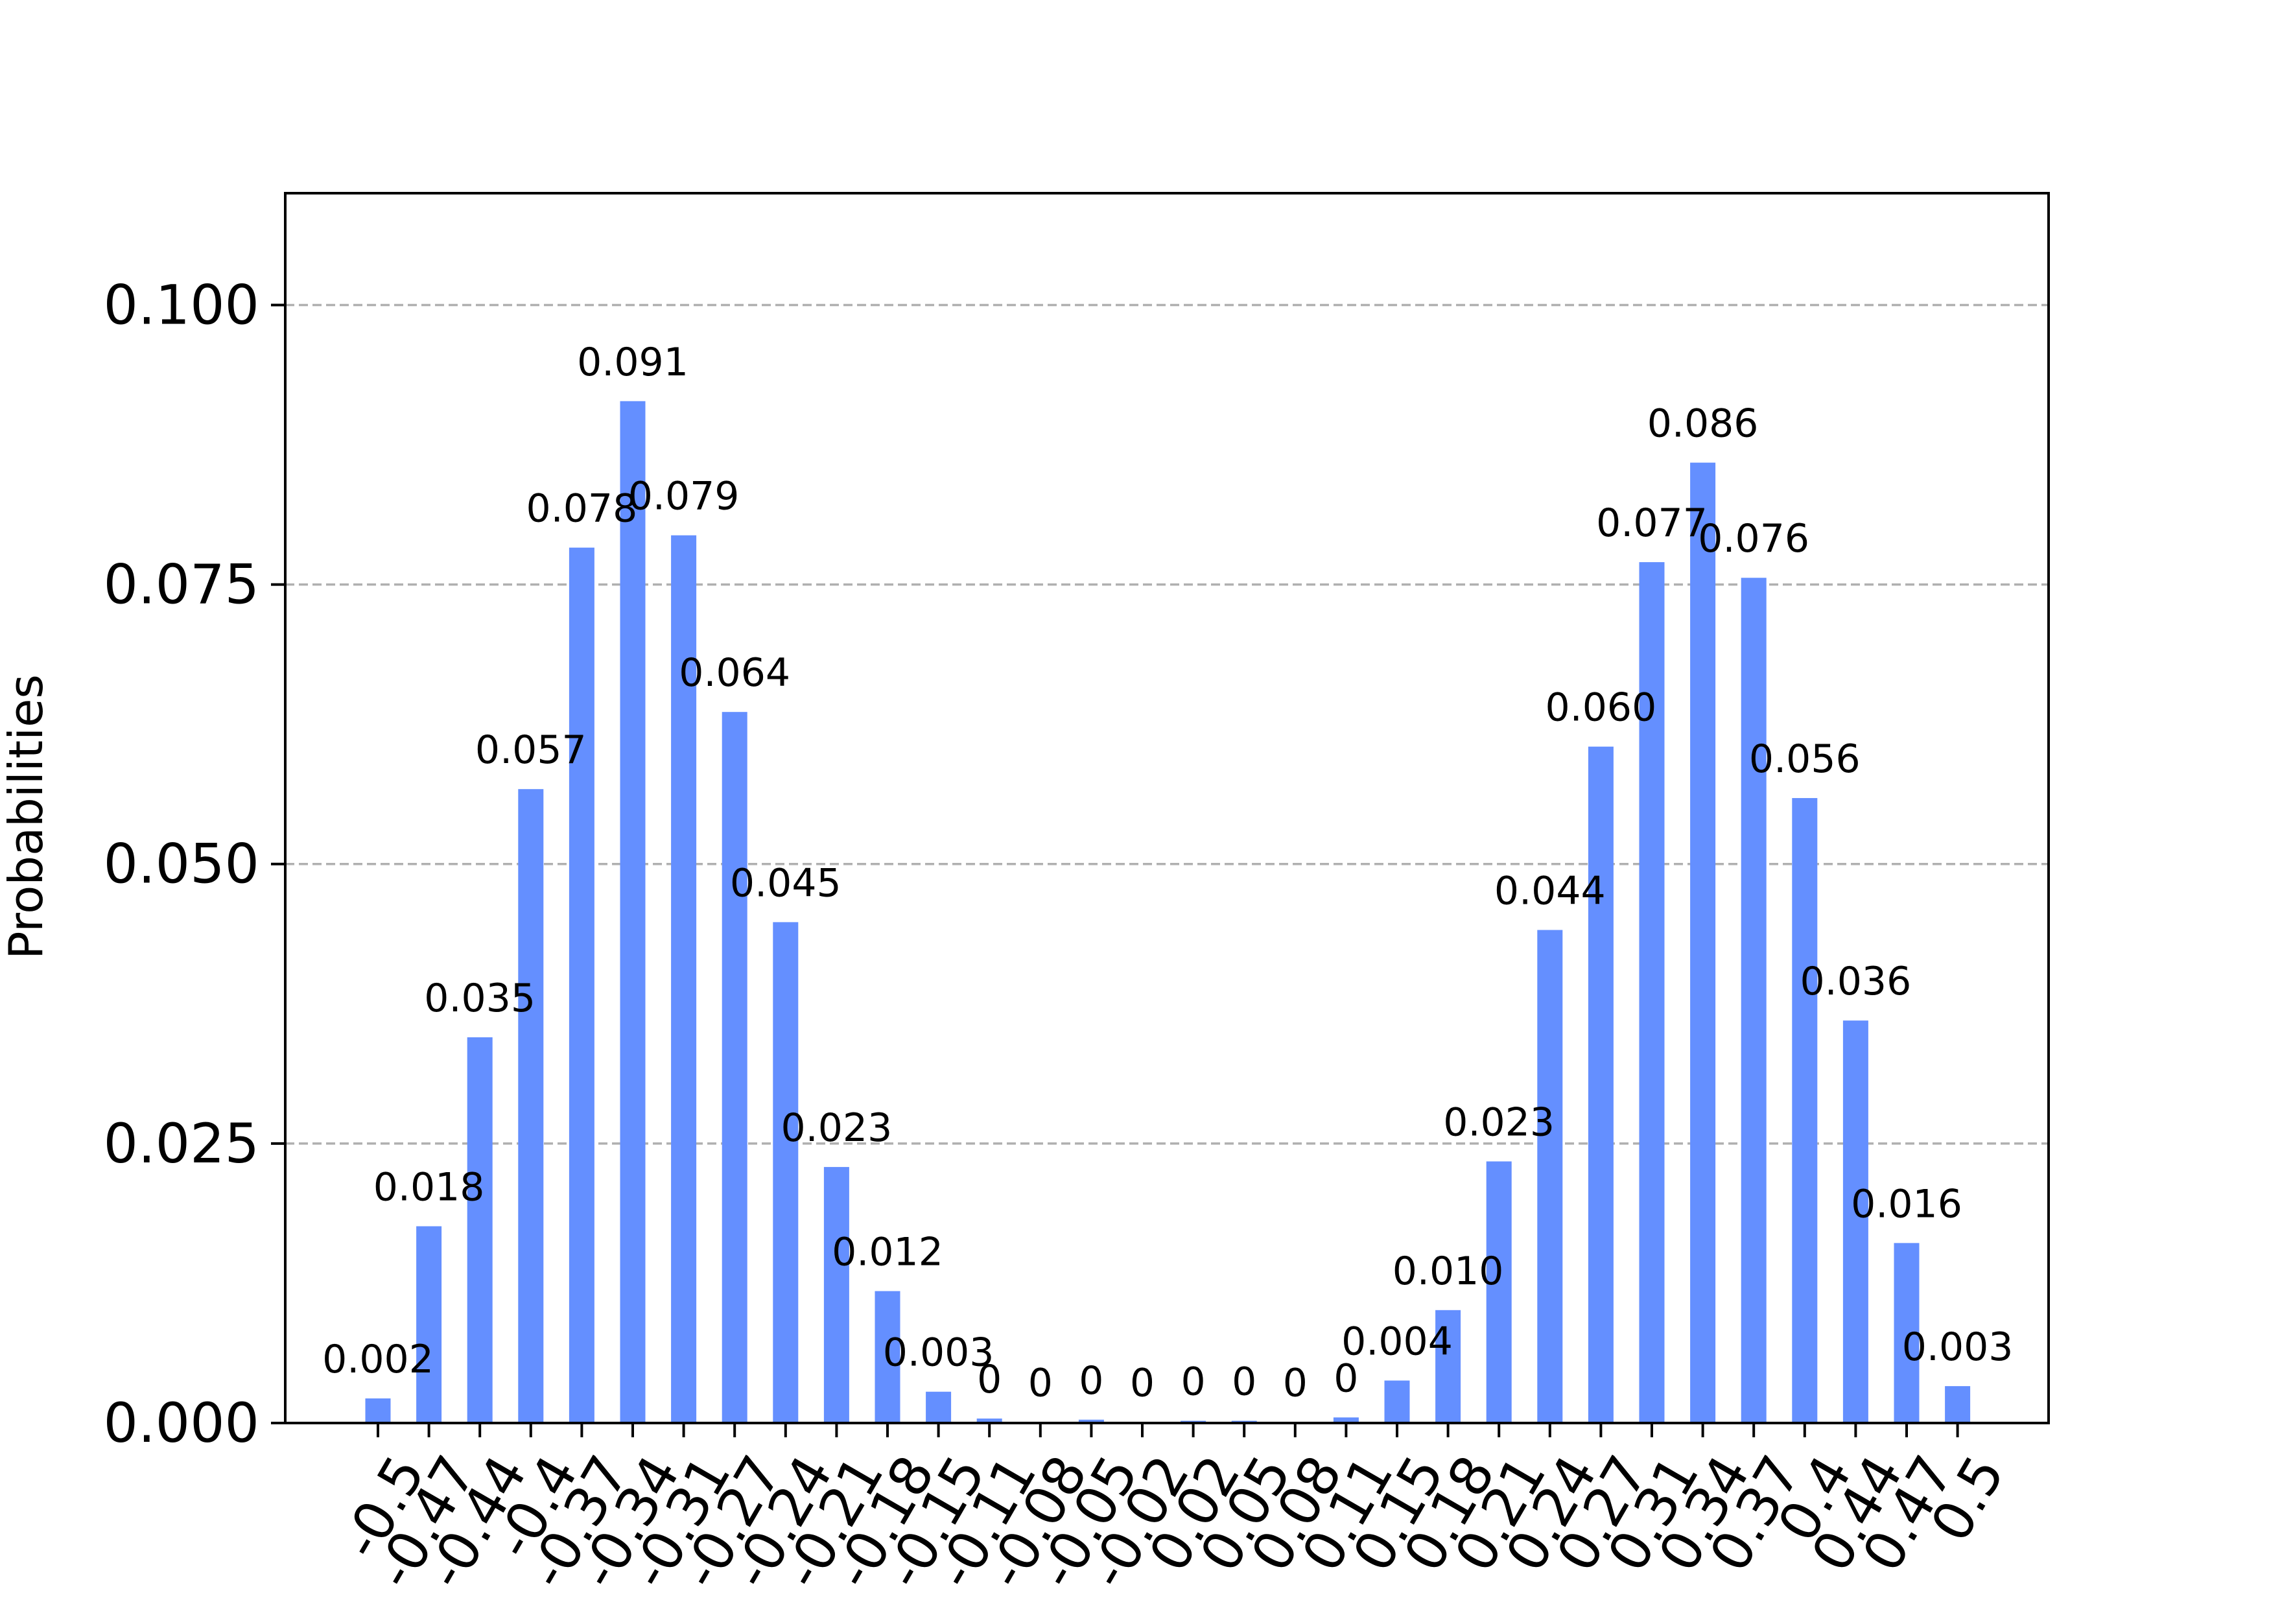  I want to click on bar-value-label: 0.057, so click(531, 750).